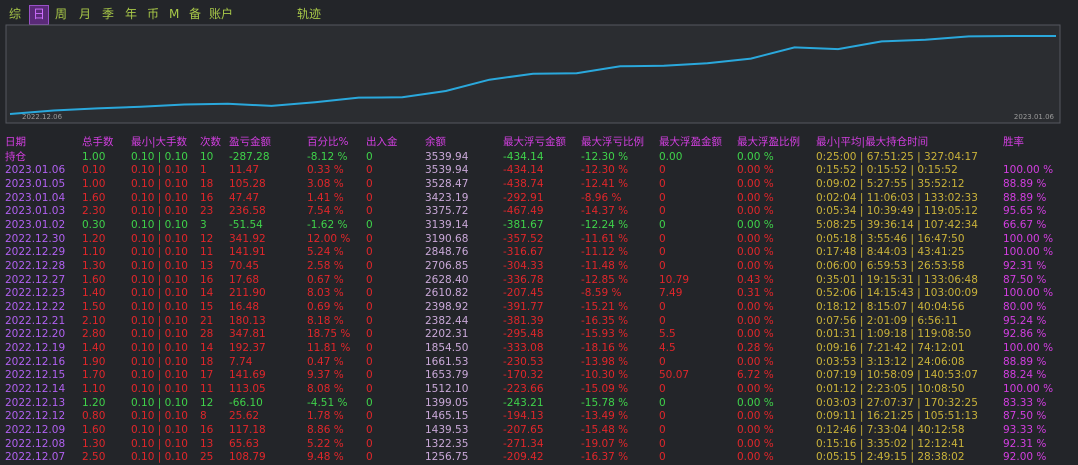 The width and height of the screenshot is (1078, 465). What do you see at coordinates (755, 279) in the screenshot?
I see `table-cell: 0.43 %` at bounding box center [755, 279].